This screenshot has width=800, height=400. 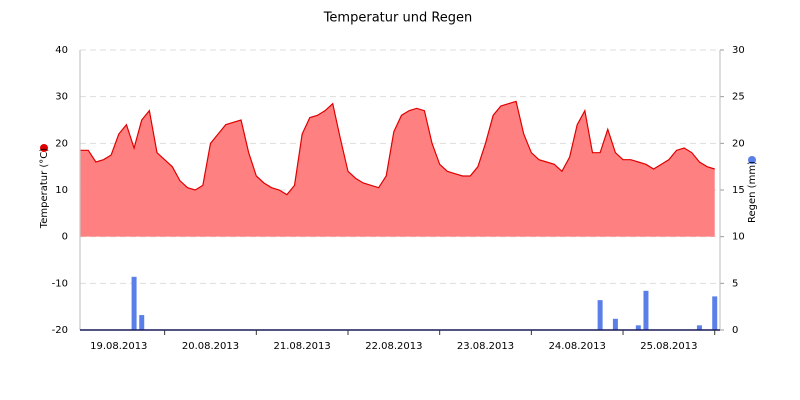 I want to click on y2-tick-label: 15, so click(x=738, y=190).